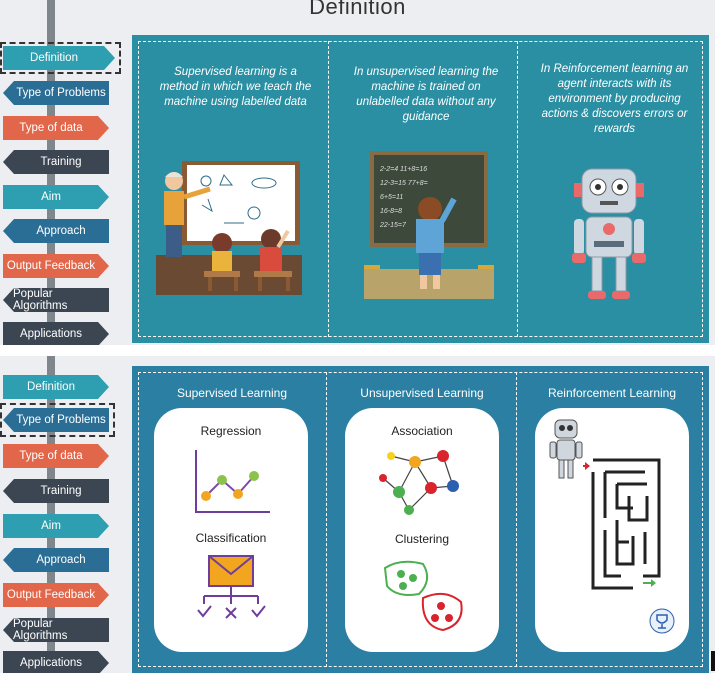 The width and height of the screenshot is (715, 673). What do you see at coordinates (391, 197) in the screenshot?
I see `chalk-line: 6+5=11` at bounding box center [391, 197].